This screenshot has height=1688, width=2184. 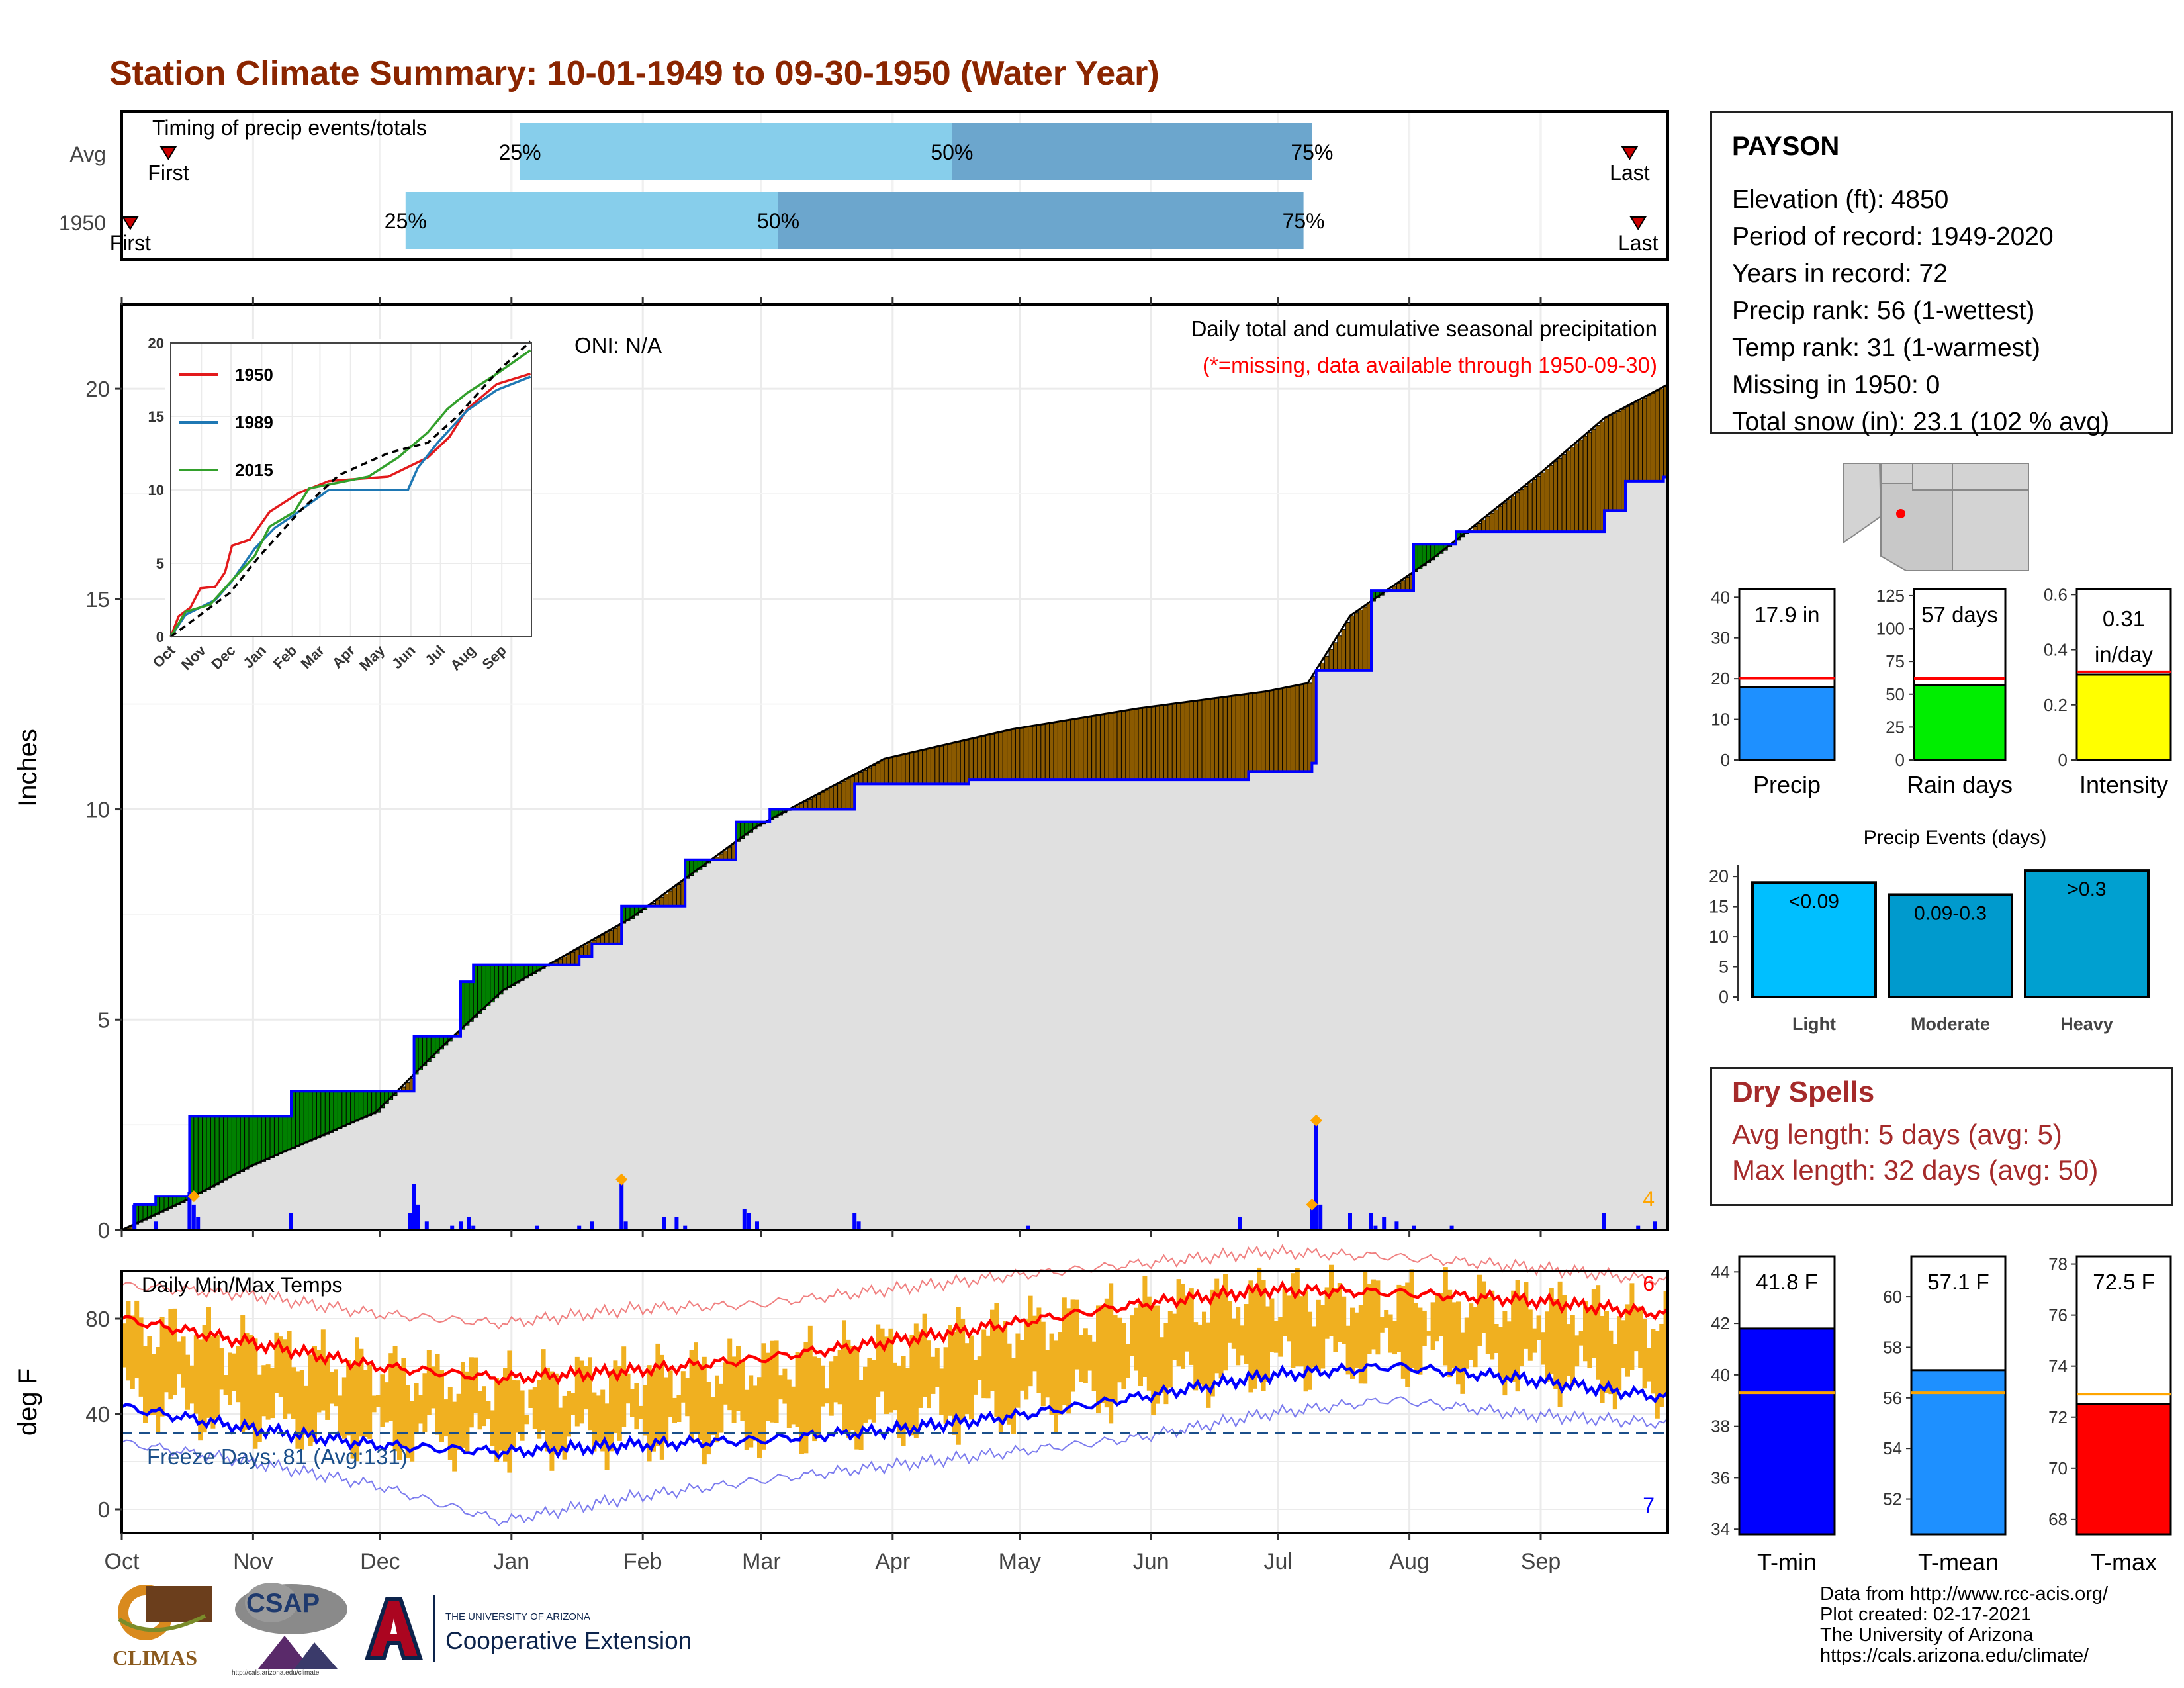 What do you see at coordinates (1891, 629) in the screenshot?
I see `summary-ytick-label: 100` at bounding box center [1891, 629].